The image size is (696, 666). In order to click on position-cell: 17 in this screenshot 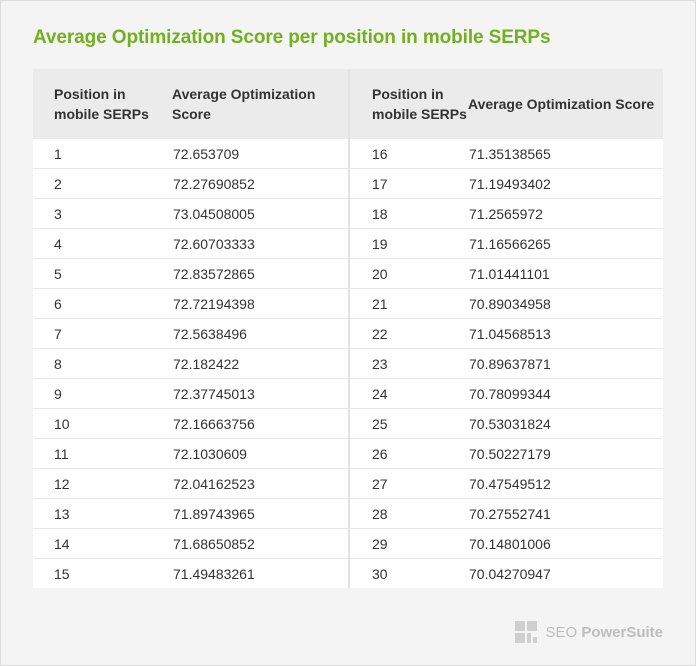, I will do `click(409, 183)`.